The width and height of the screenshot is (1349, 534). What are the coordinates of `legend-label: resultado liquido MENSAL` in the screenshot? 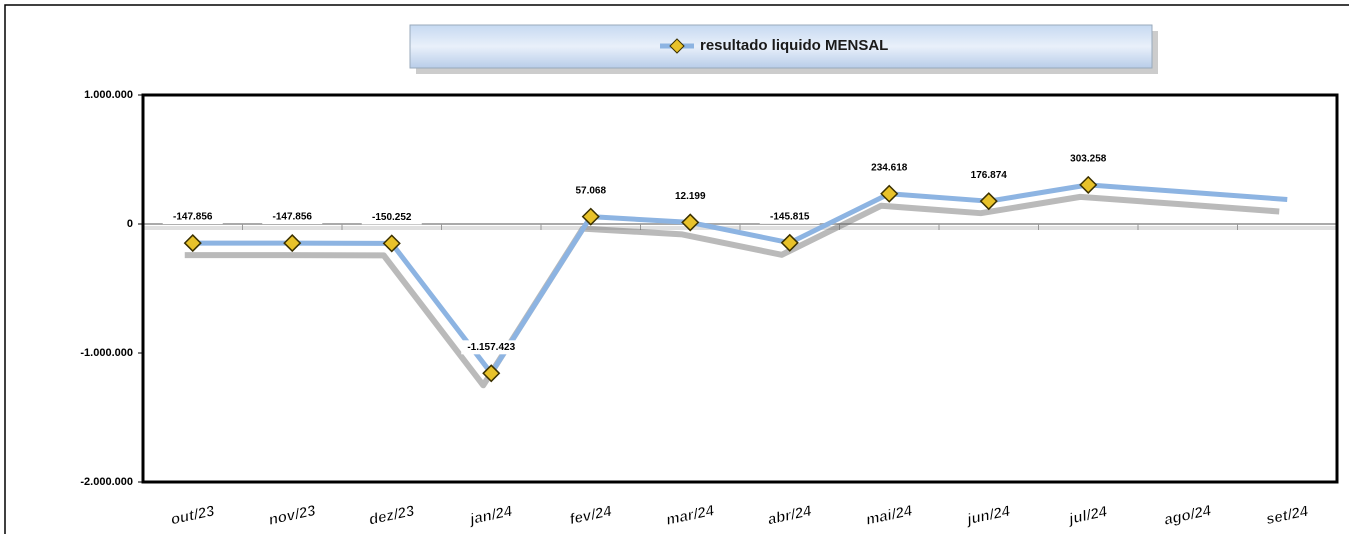 It's located at (794, 45).